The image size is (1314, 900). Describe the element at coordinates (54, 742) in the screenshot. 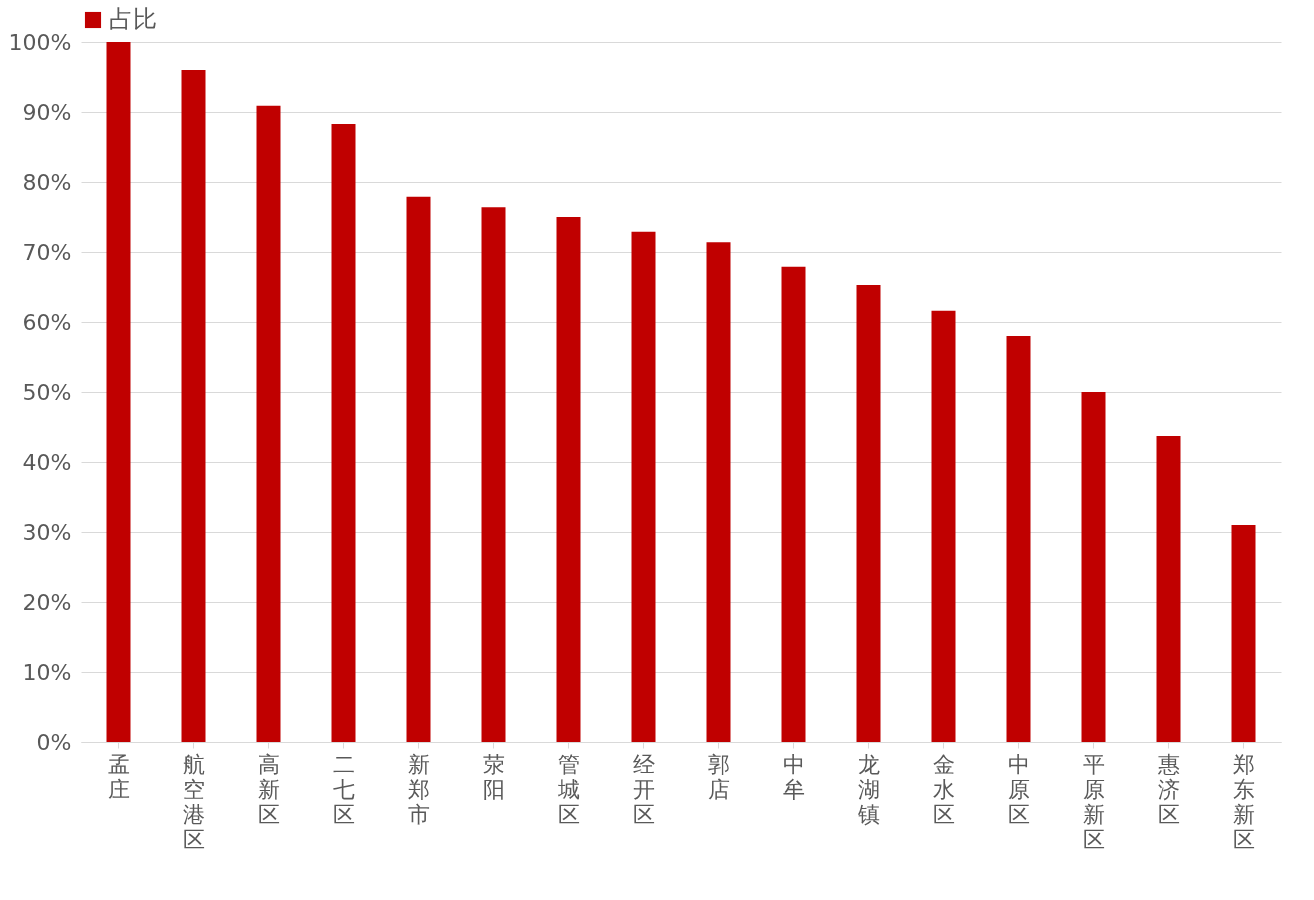

I see `y-tick-label: 0%` at that location.